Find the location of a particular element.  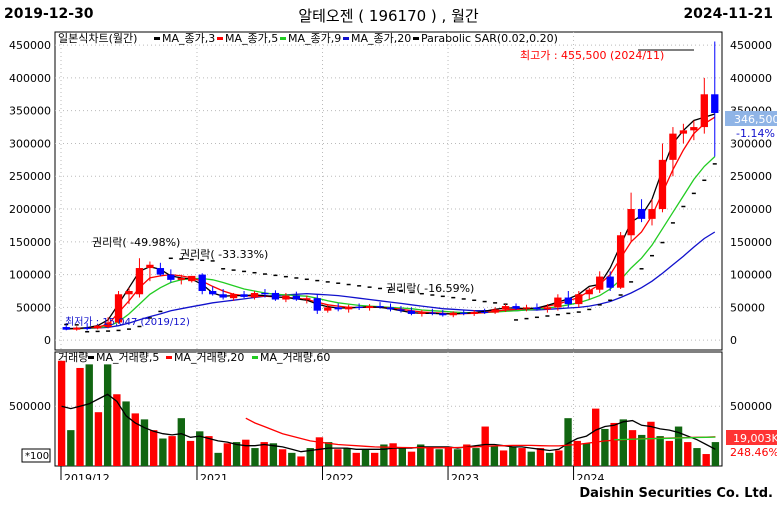

last-change: -1.14% is located at coordinates (755, 133).